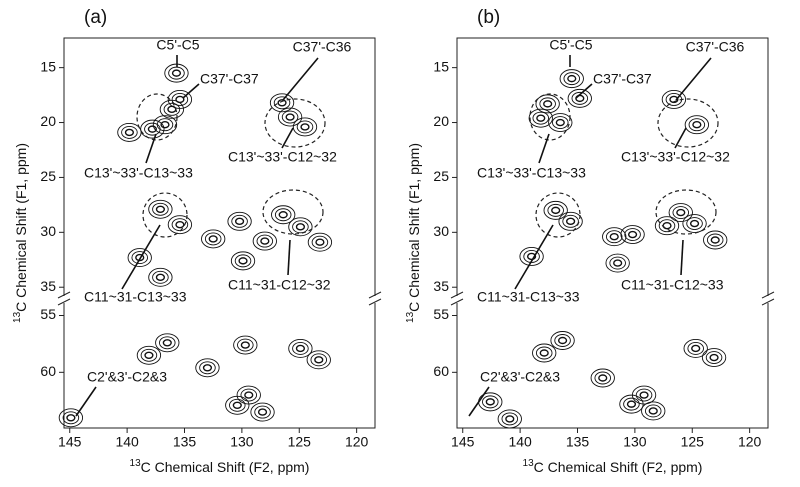 This screenshot has width=800, height=487. I want to click on annotation: C11~31-C12~32, so click(279, 285).